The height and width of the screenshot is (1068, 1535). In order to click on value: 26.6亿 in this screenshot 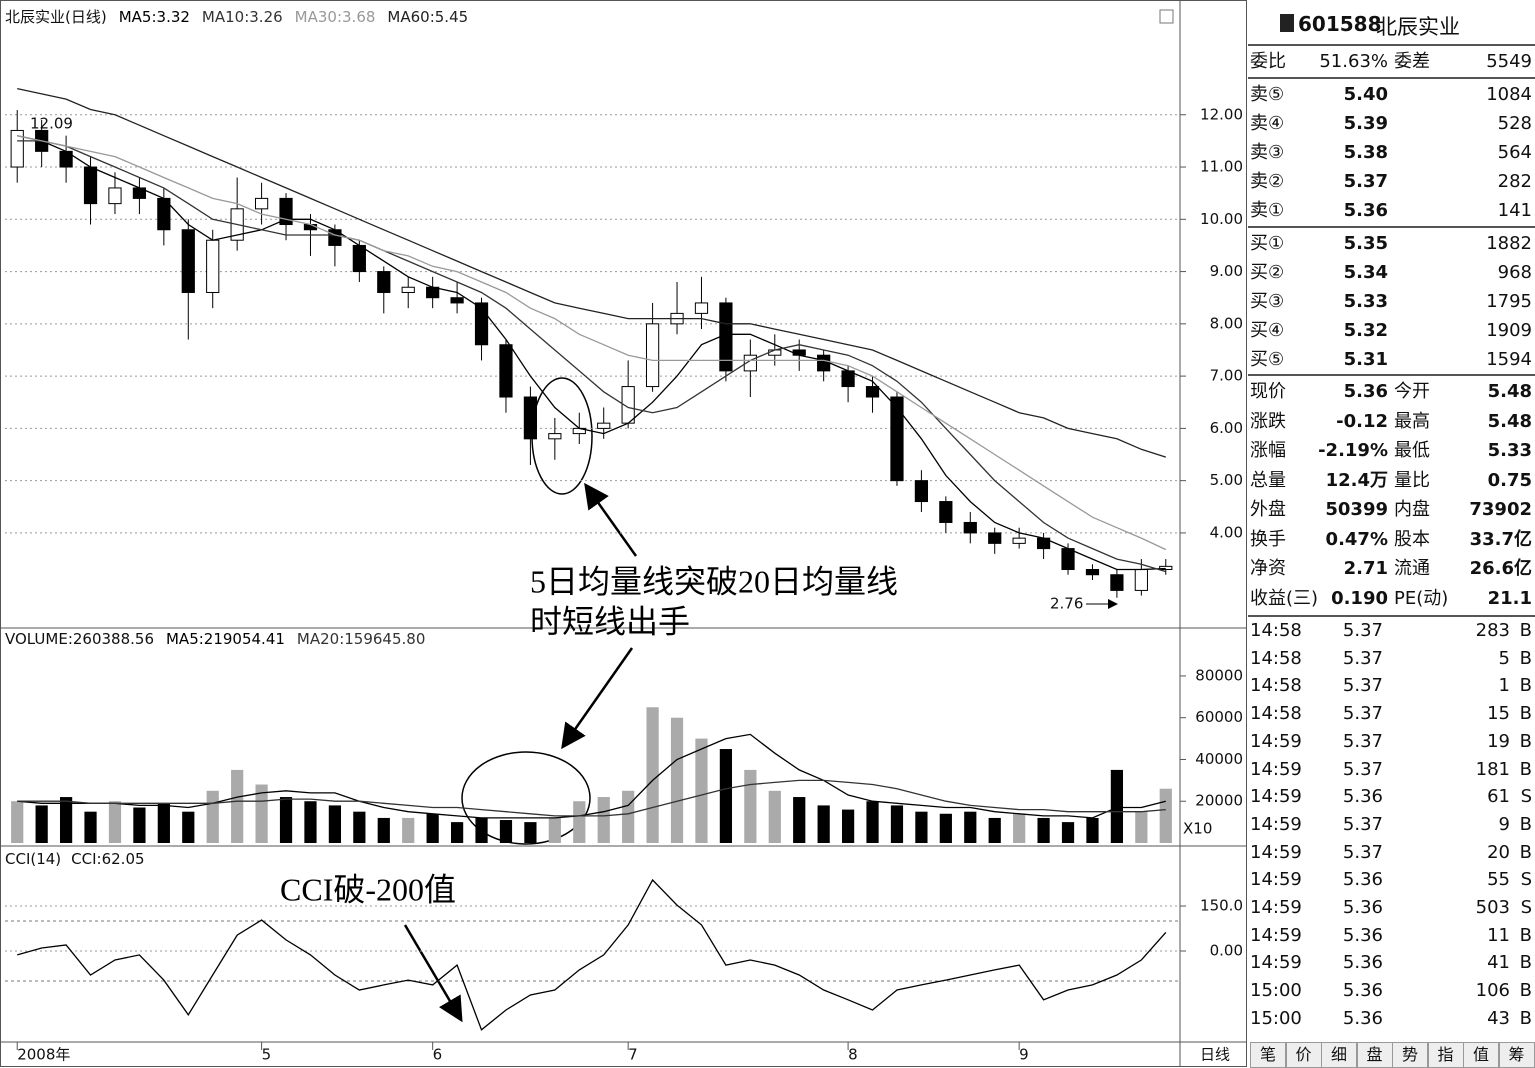, I will do `click(1500, 568)`.